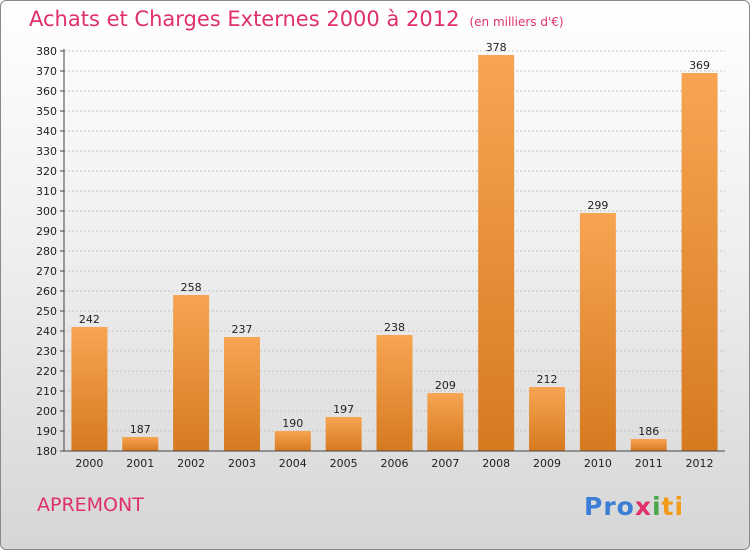  I want to click on bar-2012, so click(699, 262).